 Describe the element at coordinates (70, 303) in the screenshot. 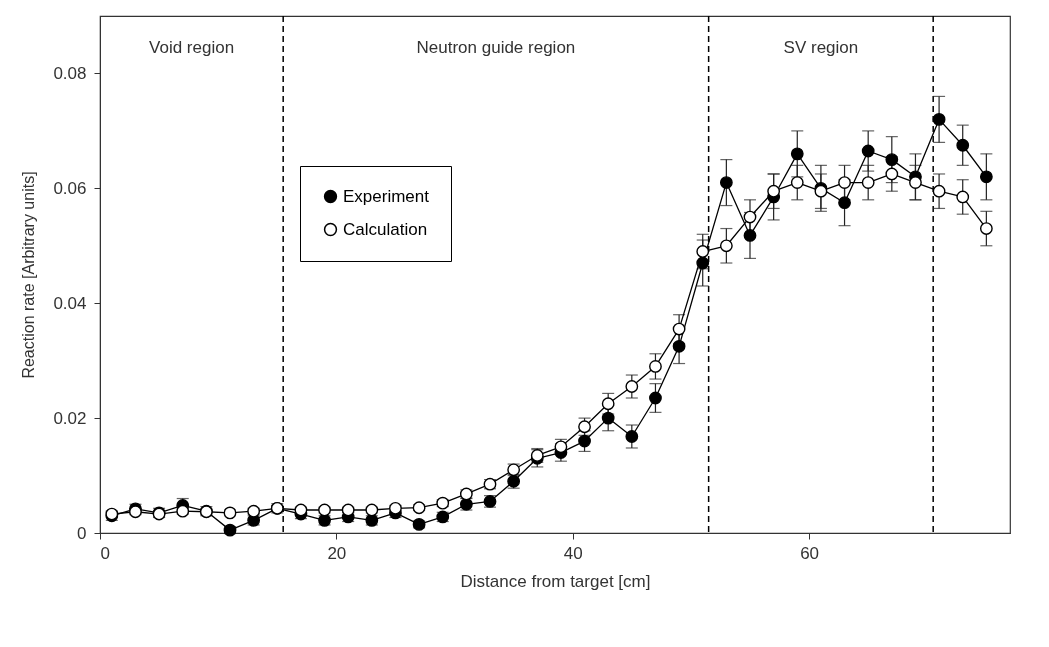

I see `y-tick-label: 0.04` at that location.